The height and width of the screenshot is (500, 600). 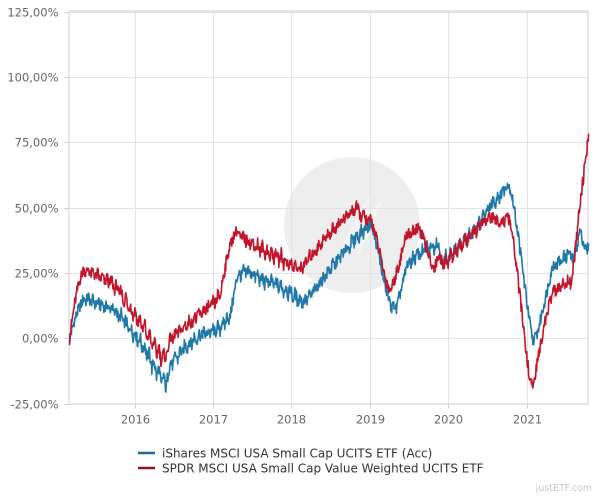 I want to click on ytick-label: 100,00%, so click(x=32, y=78).